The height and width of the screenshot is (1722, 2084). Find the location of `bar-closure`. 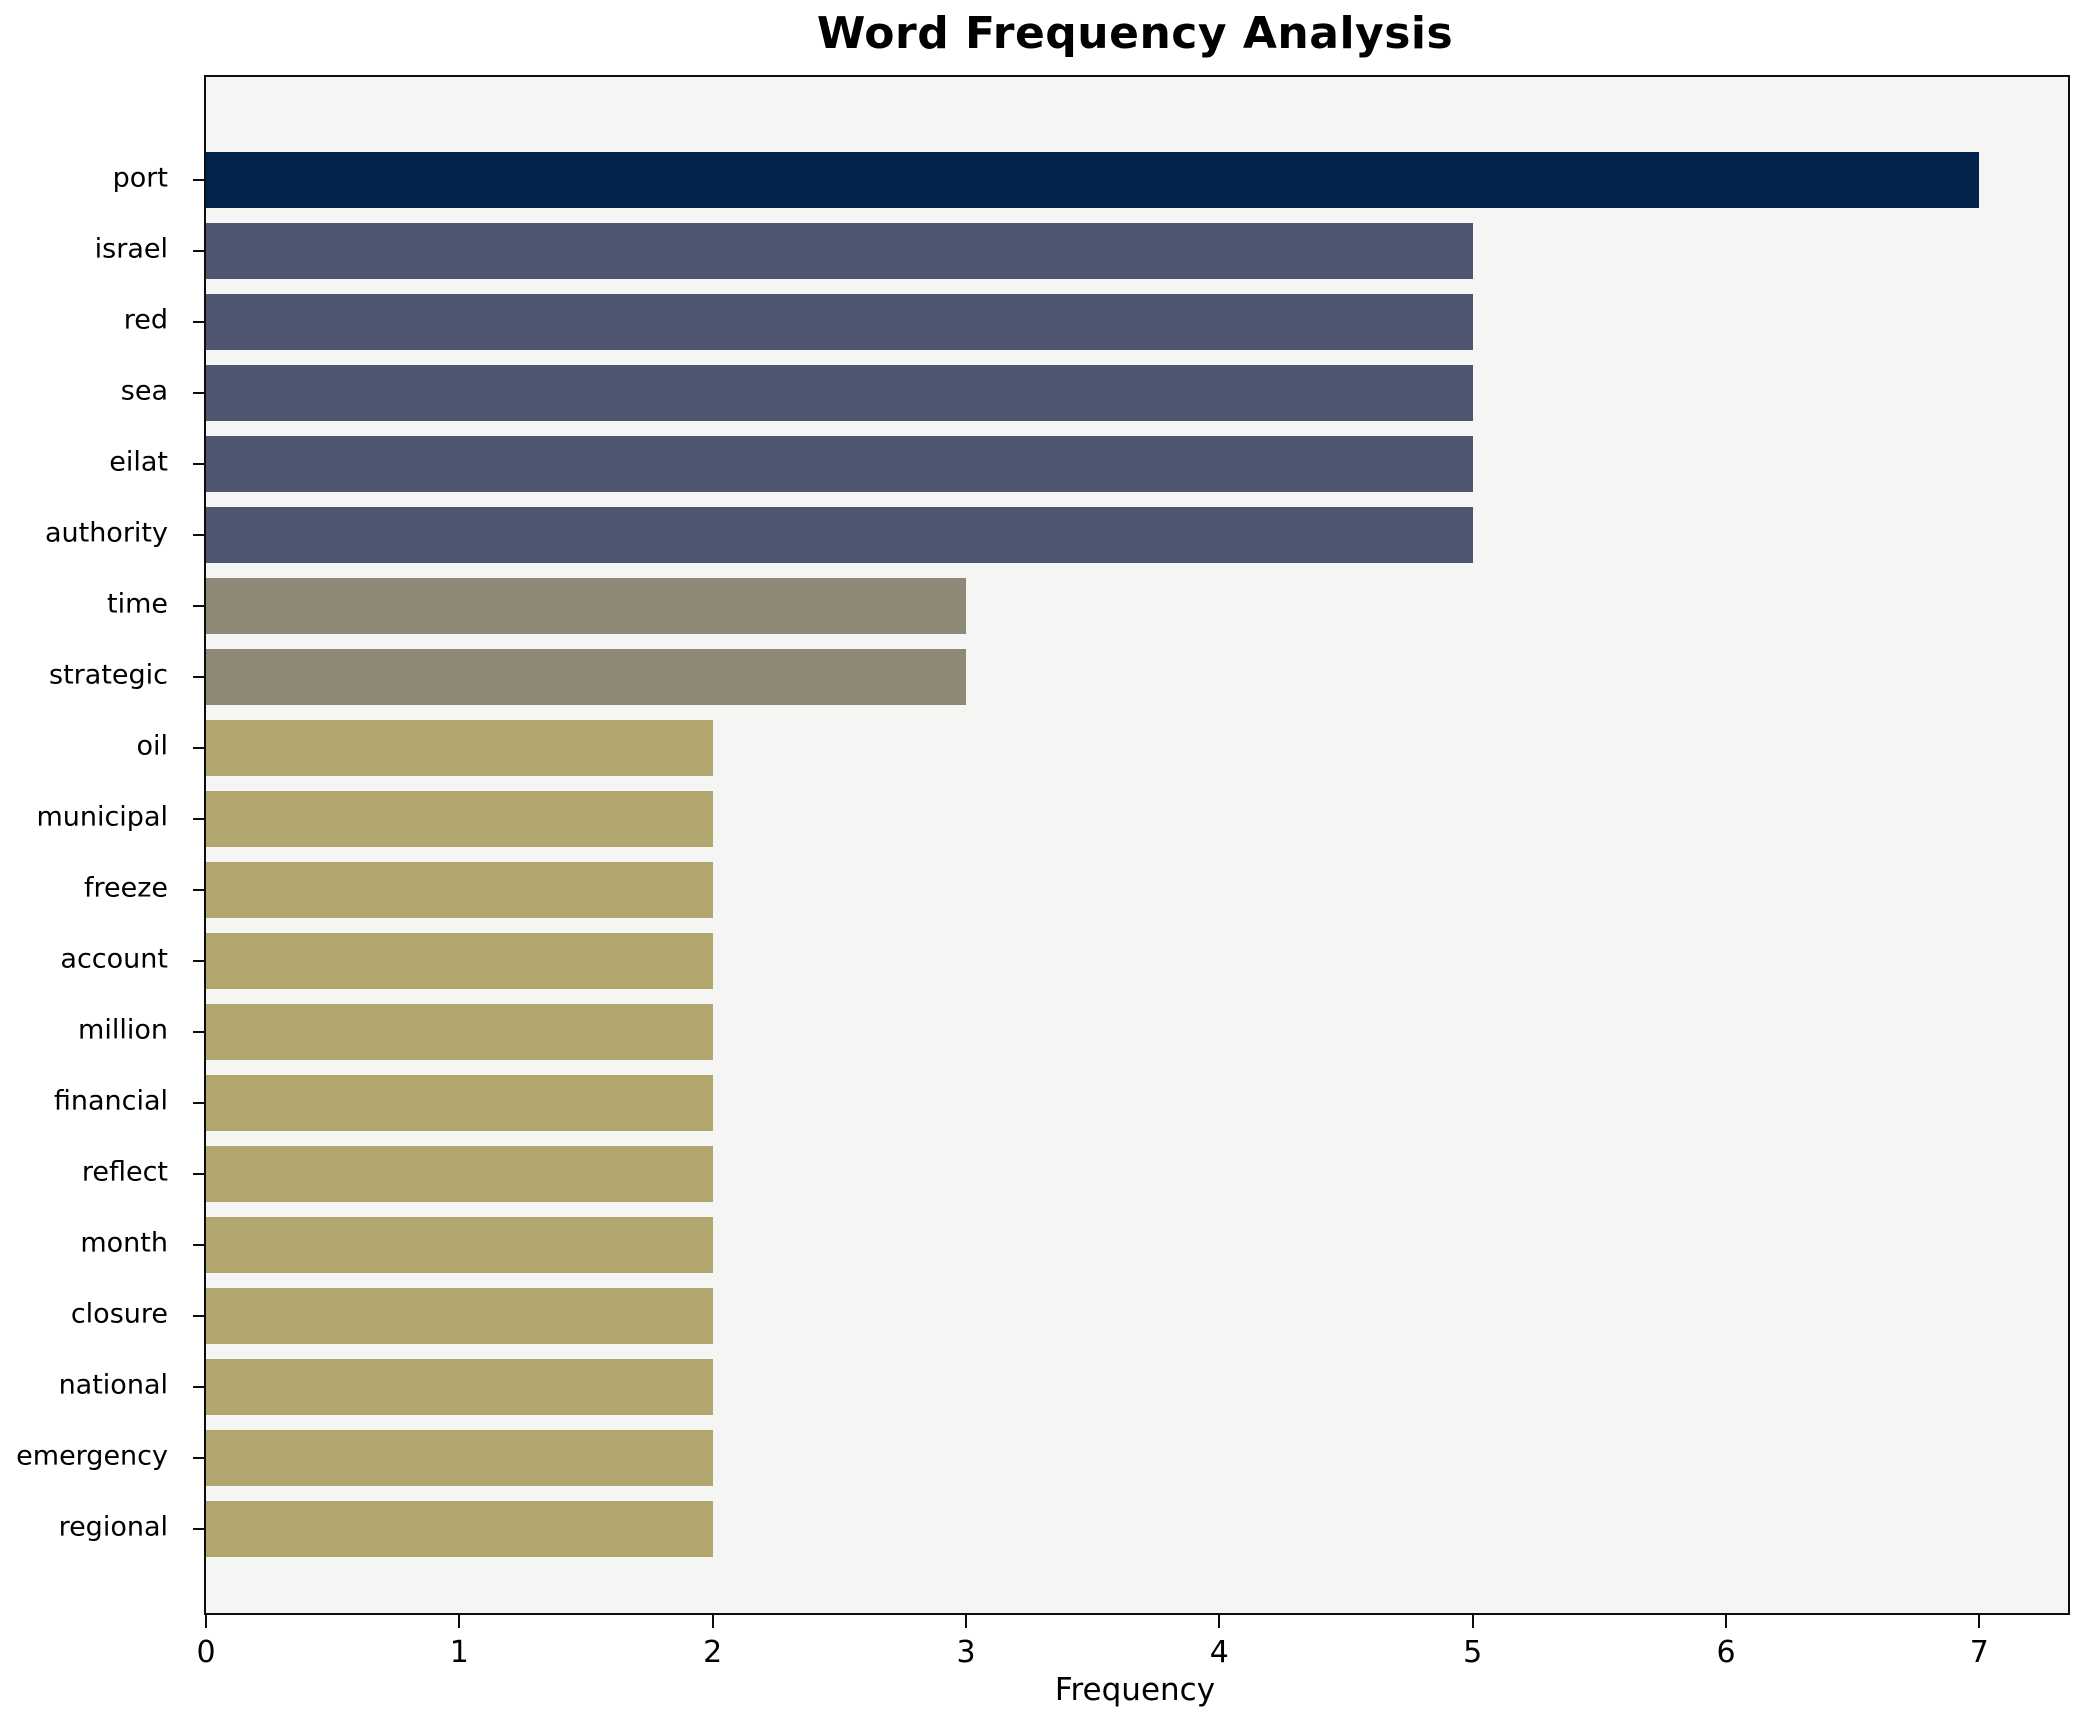

bar-closure is located at coordinates (459, 1315).